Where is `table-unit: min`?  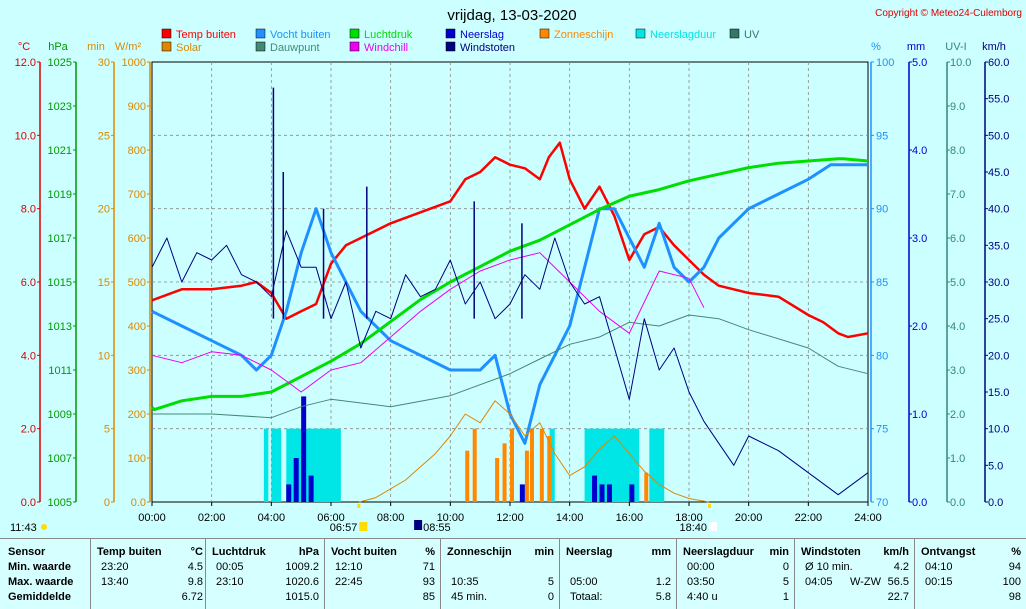
table-unit: min is located at coordinates (544, 552).